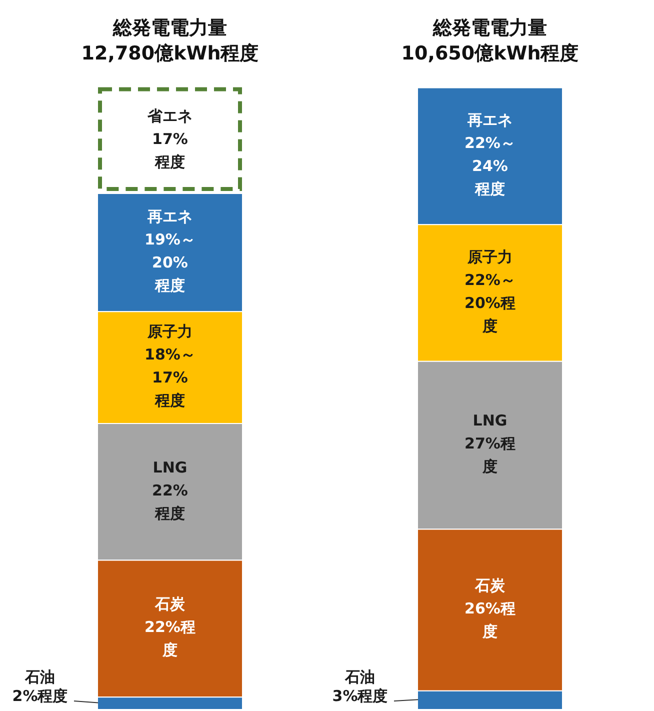 The height and width of the screenshot is (711, 654). I want to click on data-label: 省エネ 17% 程度, so click(169, 139).